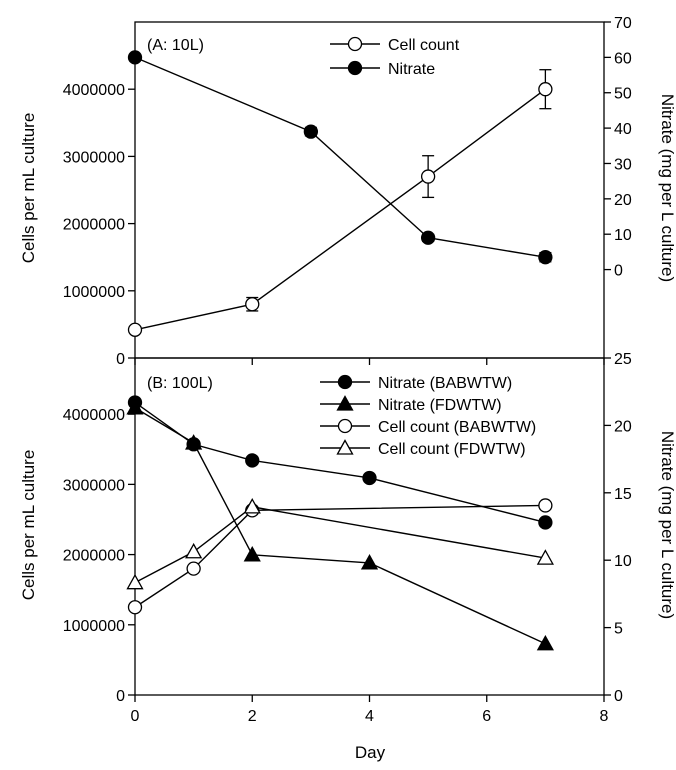 Image resolution: width=676 pixels, height=770 pixels. Describe the element at coordinates (175, 45) in the screenshot. I see `panel-a-label: (A: 10L)` at that location.